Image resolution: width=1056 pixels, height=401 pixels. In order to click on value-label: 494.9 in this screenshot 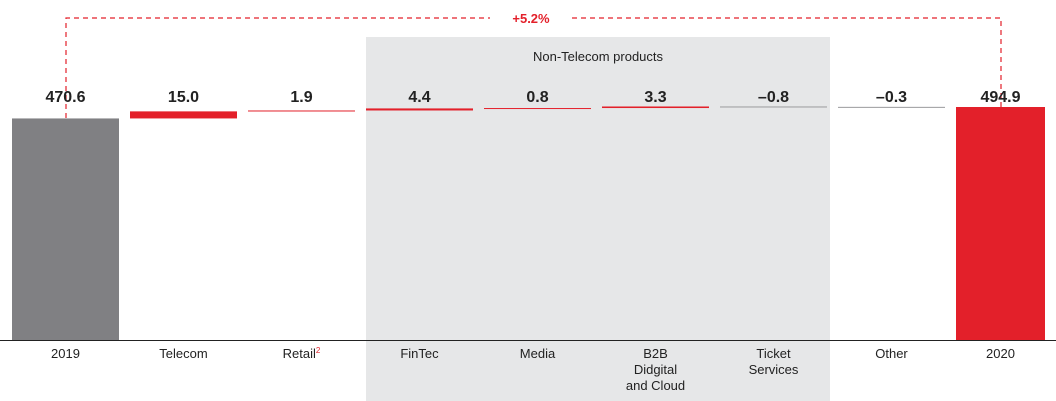, I will do `click(1000, 97)`.